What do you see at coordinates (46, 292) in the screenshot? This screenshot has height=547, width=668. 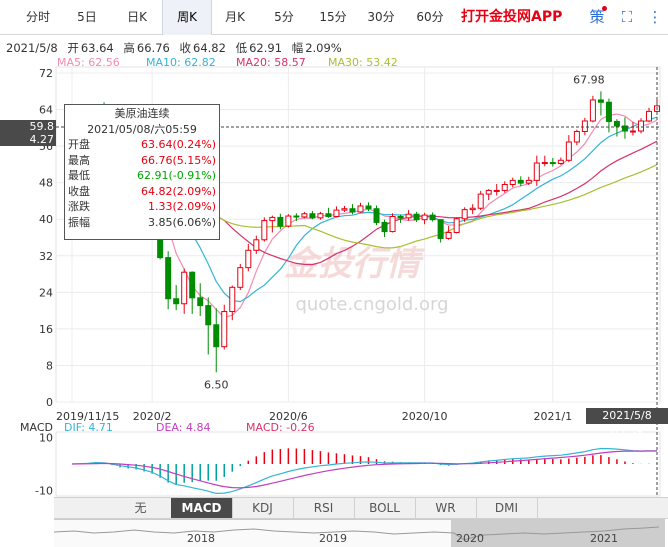 I see `y-tick-label: 24` at bounding box center [46, 292].